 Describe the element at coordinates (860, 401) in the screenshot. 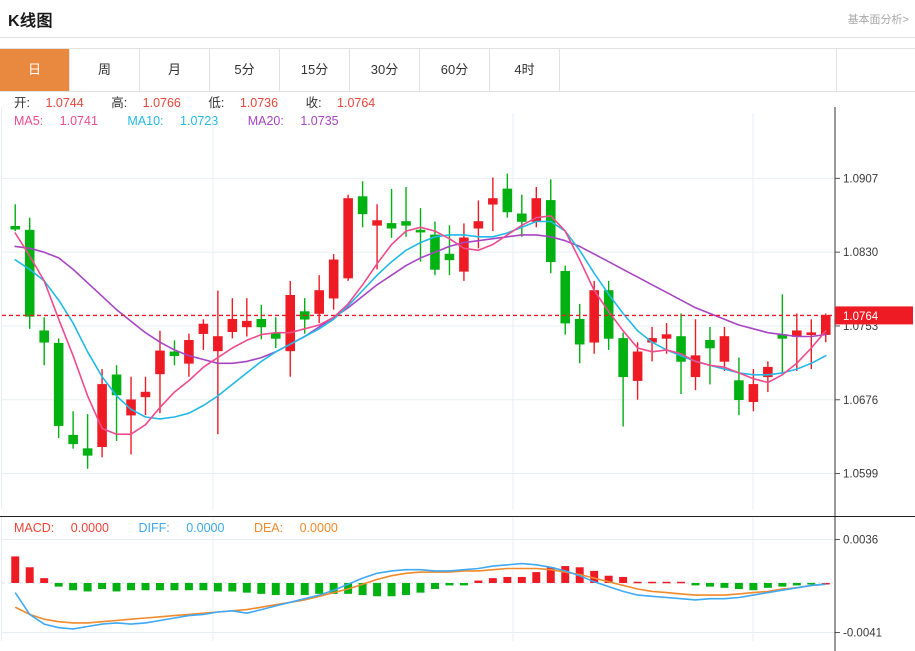

I see `svg-text: 1.0676` at that location.